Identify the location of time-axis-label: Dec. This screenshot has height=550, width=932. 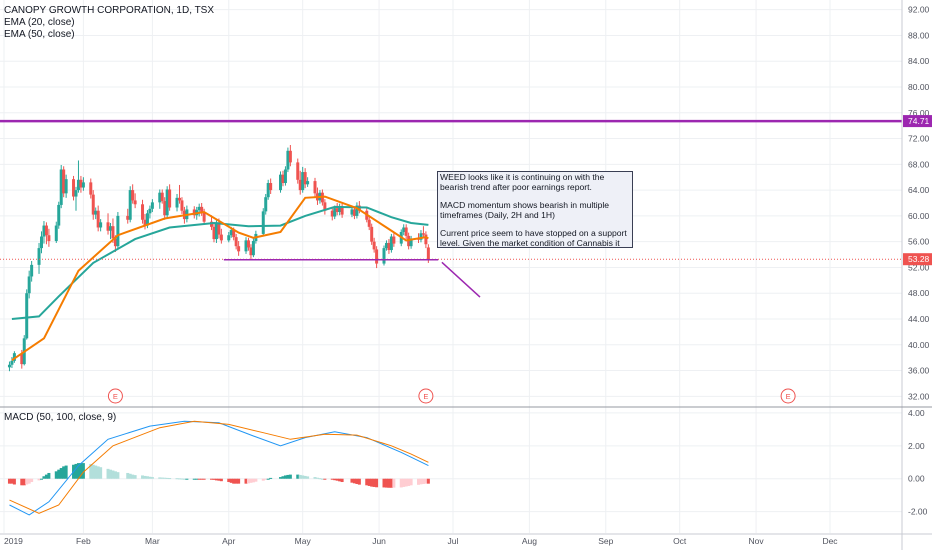
(830, 541).